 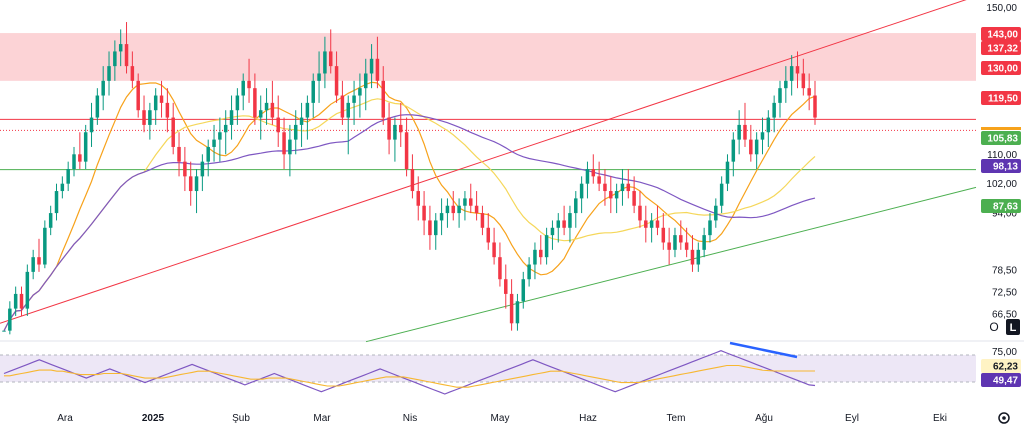 What do you see at coordinates (993, 327) in the screenshot?
I see `toolbar-o-button: O` at bounding box center [993, 327].